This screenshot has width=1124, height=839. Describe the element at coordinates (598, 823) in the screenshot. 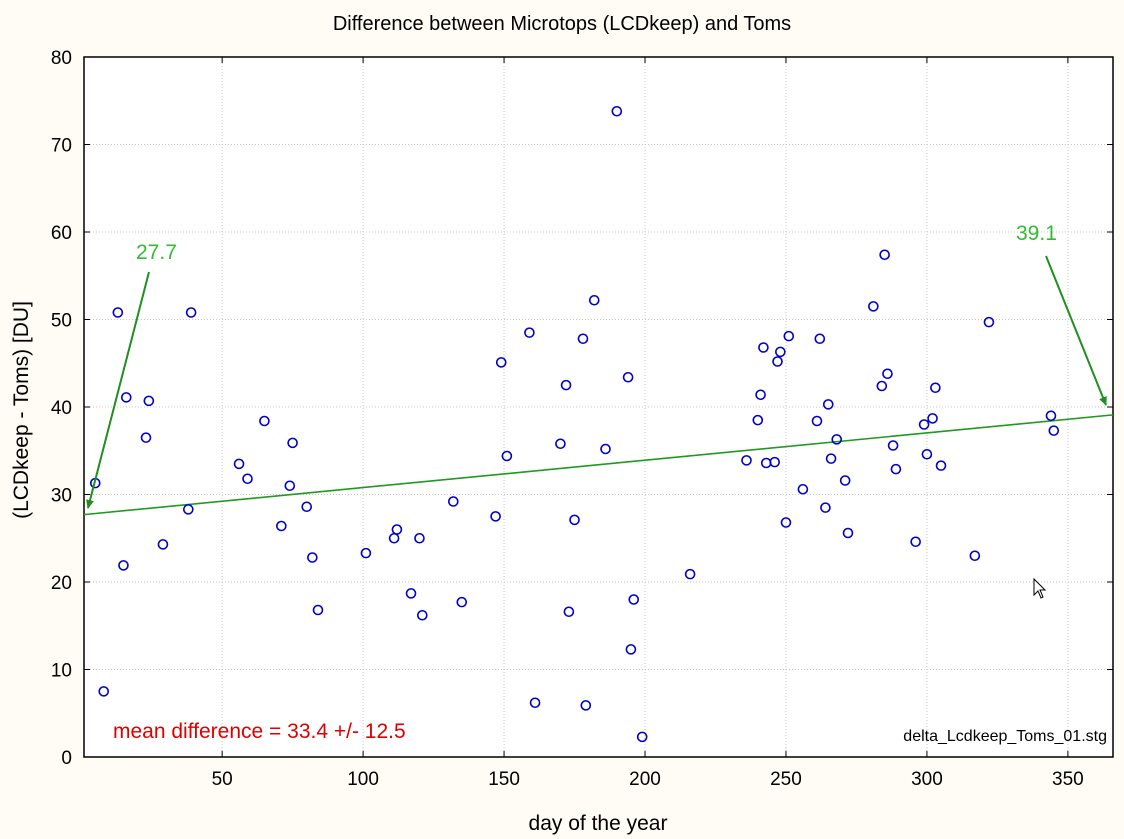

I see `x-axis-title: day of the year` at that location.